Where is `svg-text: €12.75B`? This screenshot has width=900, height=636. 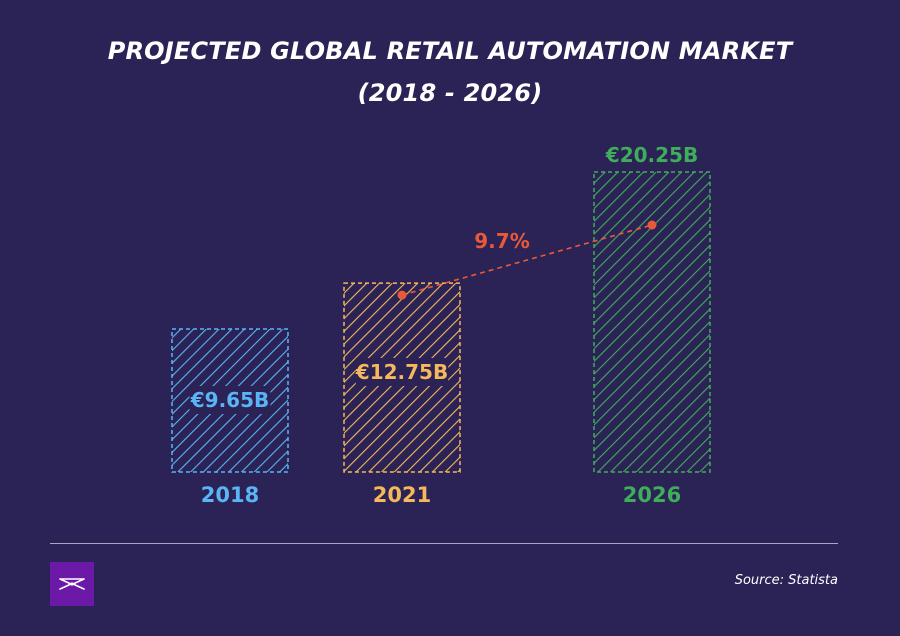 svg-text: €12.75B is located at coordinates (401, 372).